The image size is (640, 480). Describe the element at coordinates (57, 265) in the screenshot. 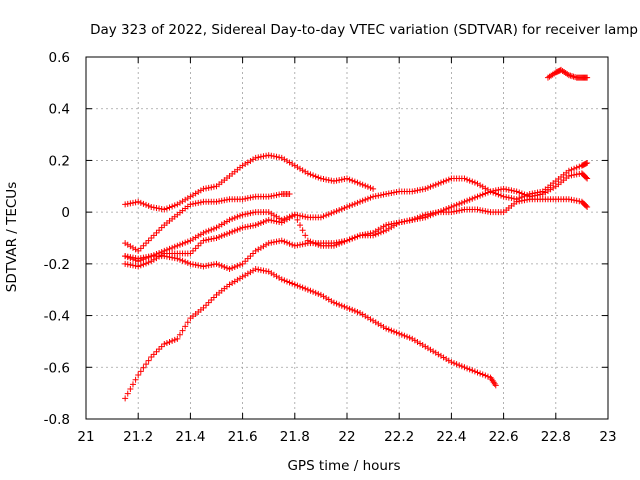

I see `y-tick-label: -0.2` at that location.